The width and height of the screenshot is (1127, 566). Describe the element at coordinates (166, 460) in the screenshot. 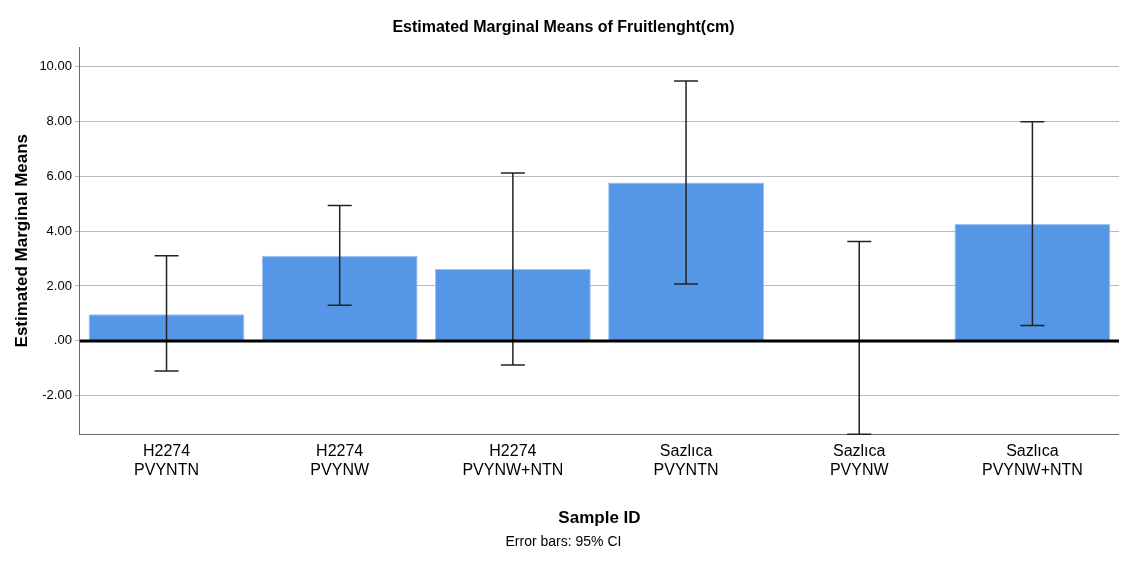

I see `x-tick-label: H2274 PVYNTN` at that location.